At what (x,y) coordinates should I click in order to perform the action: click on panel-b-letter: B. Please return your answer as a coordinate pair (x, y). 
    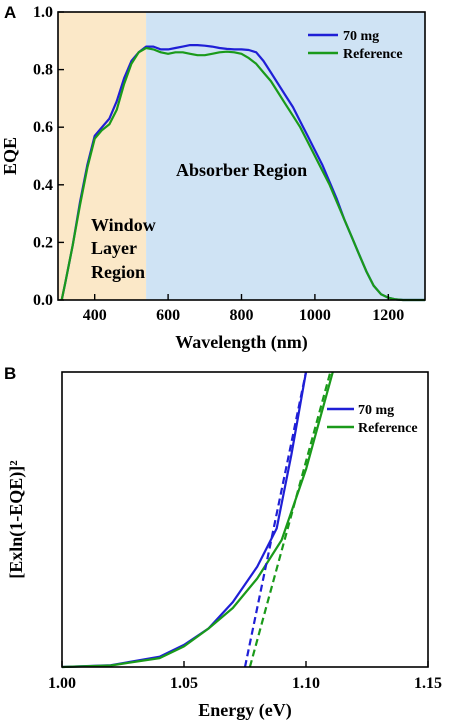
    Looking at the image, I should click on (10, 373).